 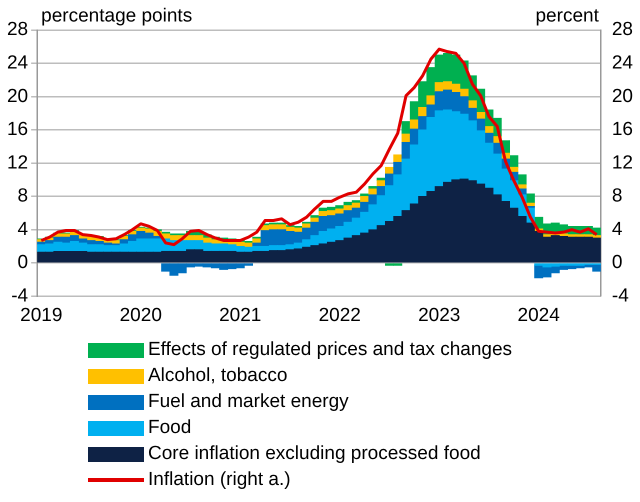 I want to click on y2-tick-label: 20, so click(x=623, y=96).